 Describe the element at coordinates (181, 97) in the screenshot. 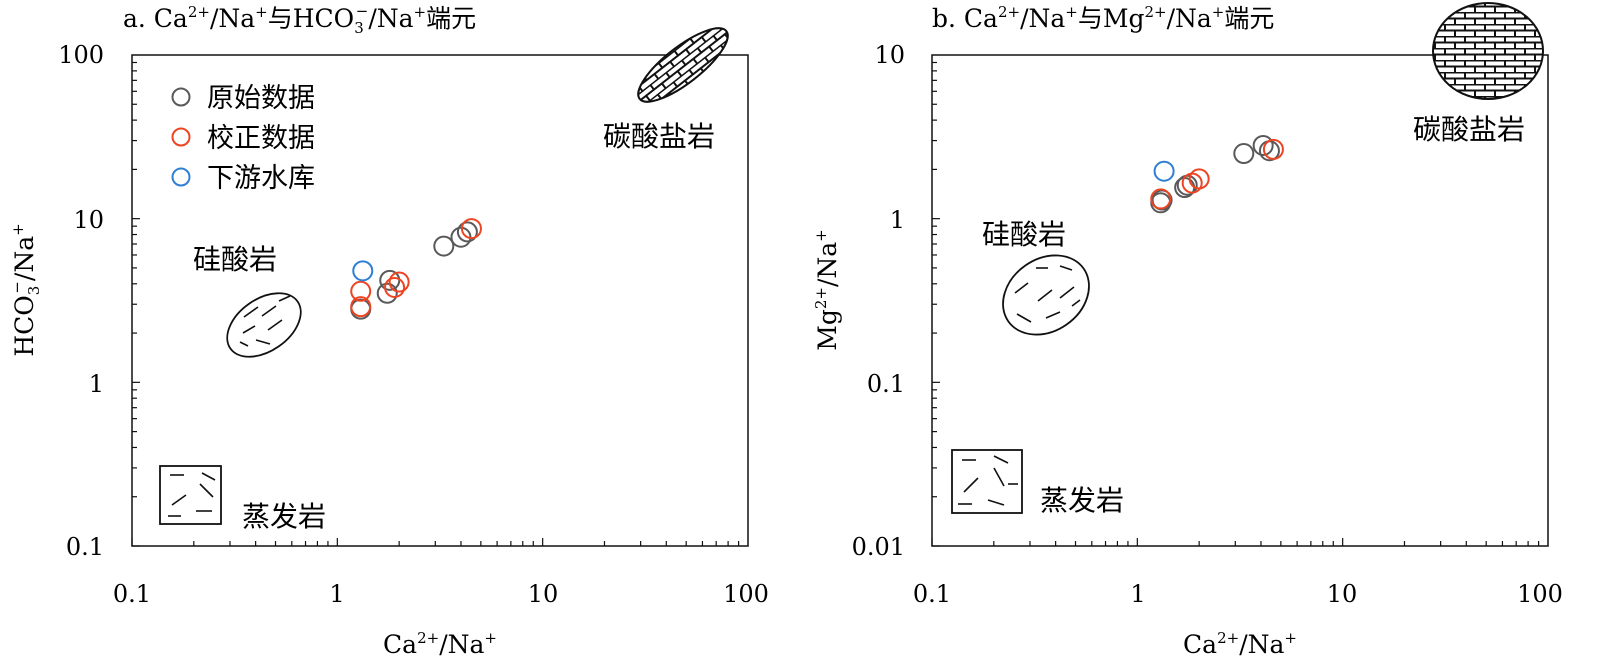

I see `legend-marker-original` at that location.